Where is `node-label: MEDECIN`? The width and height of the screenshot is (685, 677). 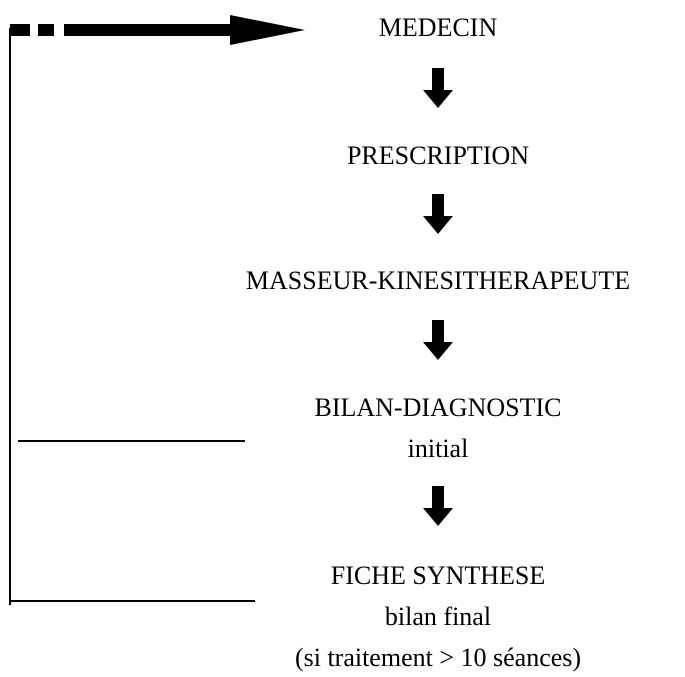 node-label: MEDECIN is located at coordinates (438, 27).